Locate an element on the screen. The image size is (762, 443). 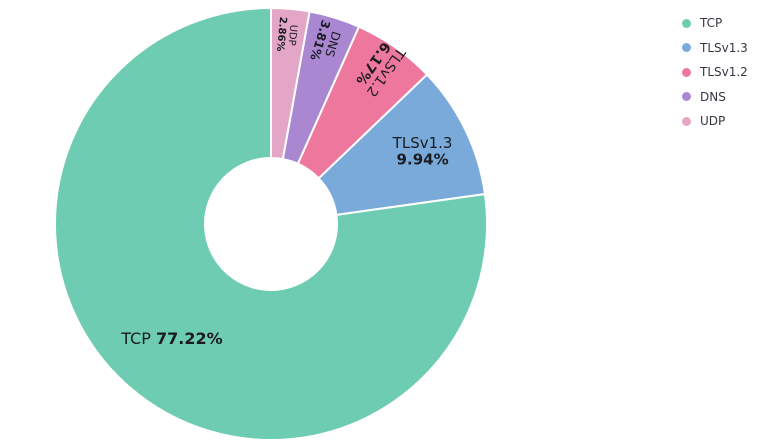
legend-label: UDP is located at coordinates (713, 121).